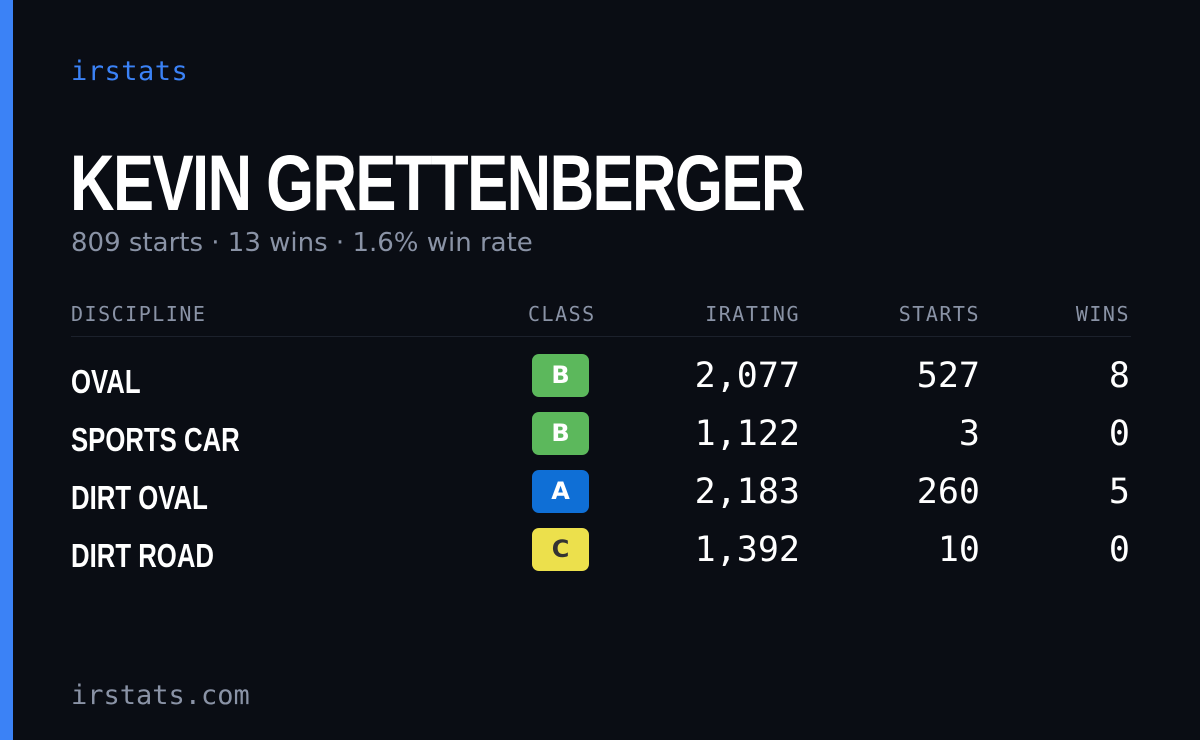  What do you see at coordinates (958, 550) in the screenshot?
I see `starts-value: 10` at bounding box center [958, 550].